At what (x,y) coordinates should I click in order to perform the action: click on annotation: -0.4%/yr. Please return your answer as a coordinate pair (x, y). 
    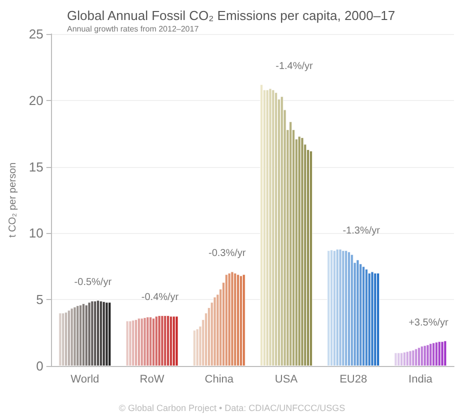
    Looking at the image, I should click on (160, 298).